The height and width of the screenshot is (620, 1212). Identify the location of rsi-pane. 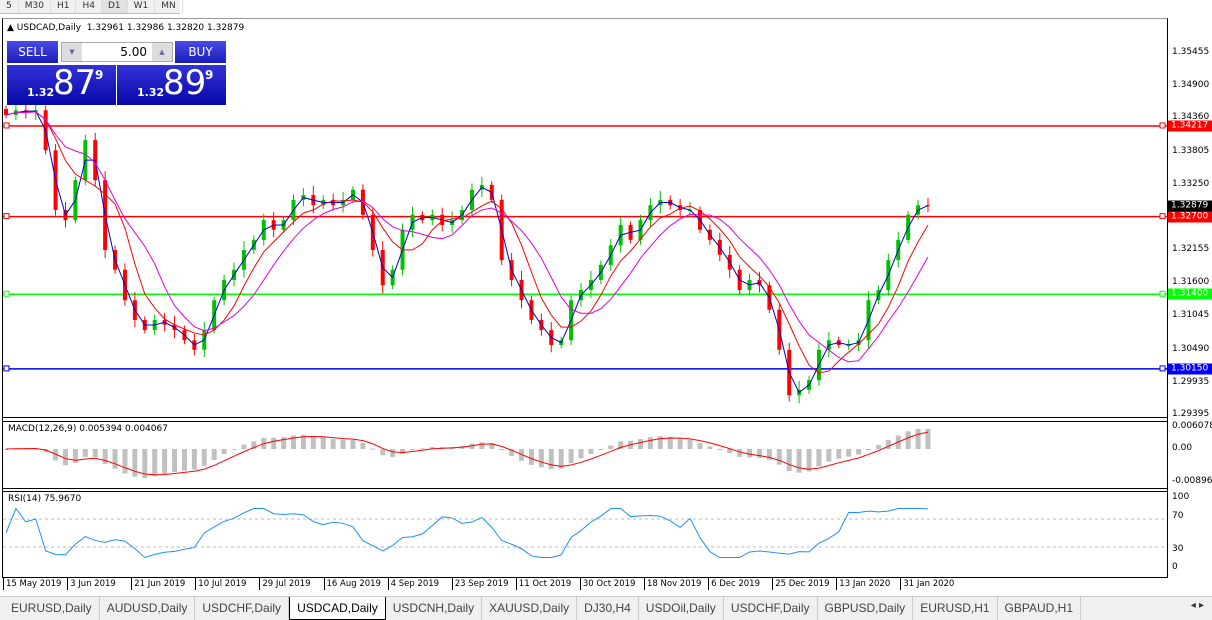
(585, 534).